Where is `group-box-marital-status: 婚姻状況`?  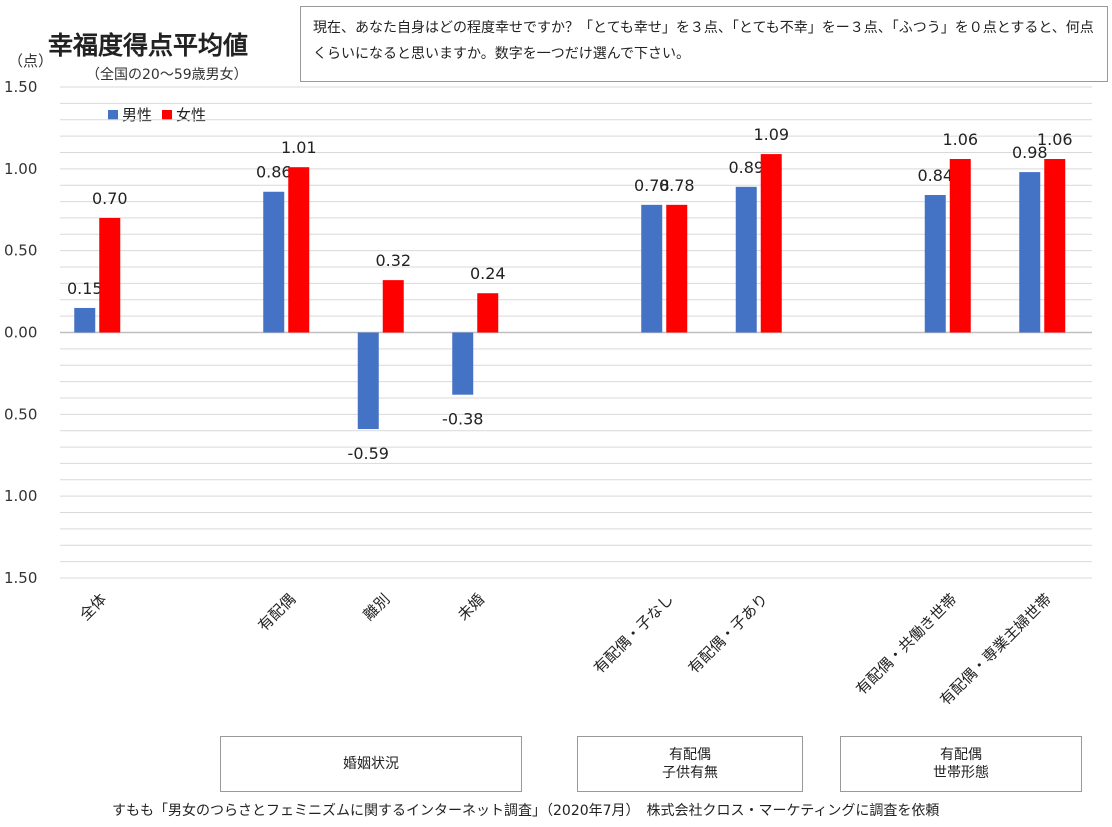
group-box-marital-status: 婚姻状況 is located at coordinates (371, 764).